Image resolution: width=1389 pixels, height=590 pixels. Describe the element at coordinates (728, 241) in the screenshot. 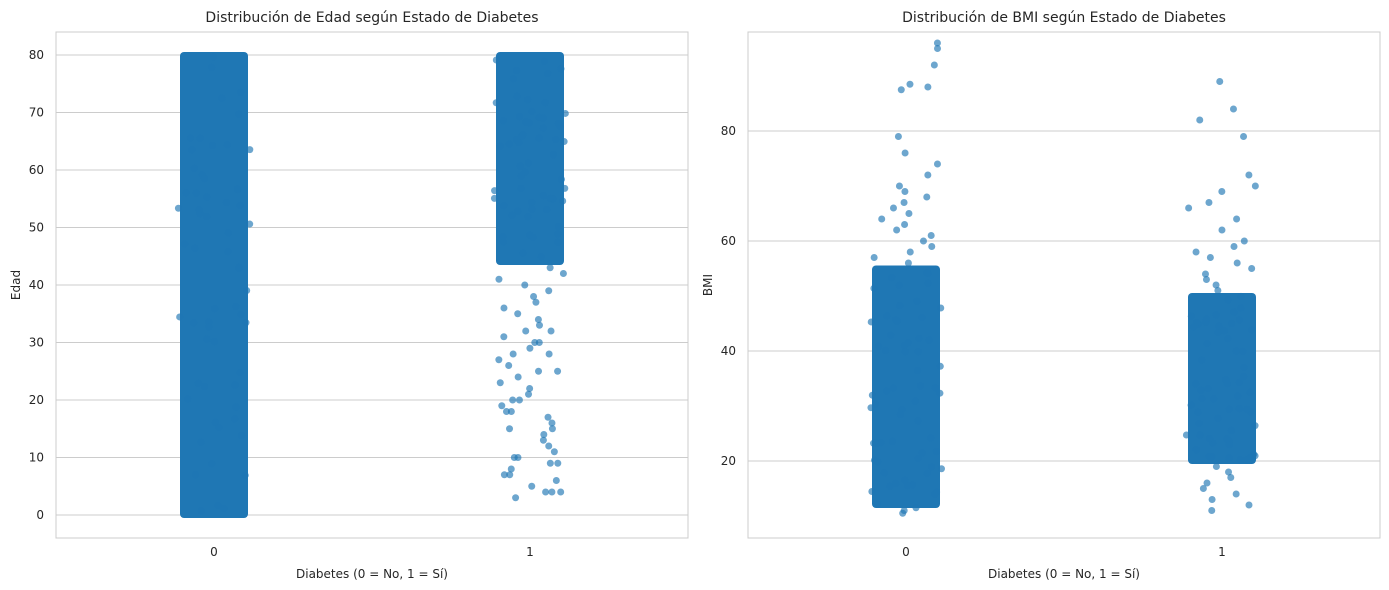

I see `y-tick-label: 60` at that location.